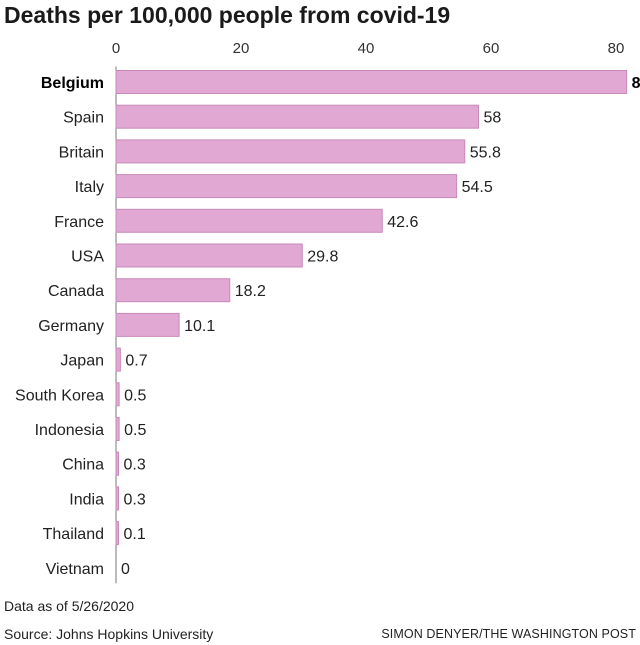  What do you see at coordinates (75, 569) in the screenshot?
I see `category-label: Vietnam` at bounding box center [75, 569].